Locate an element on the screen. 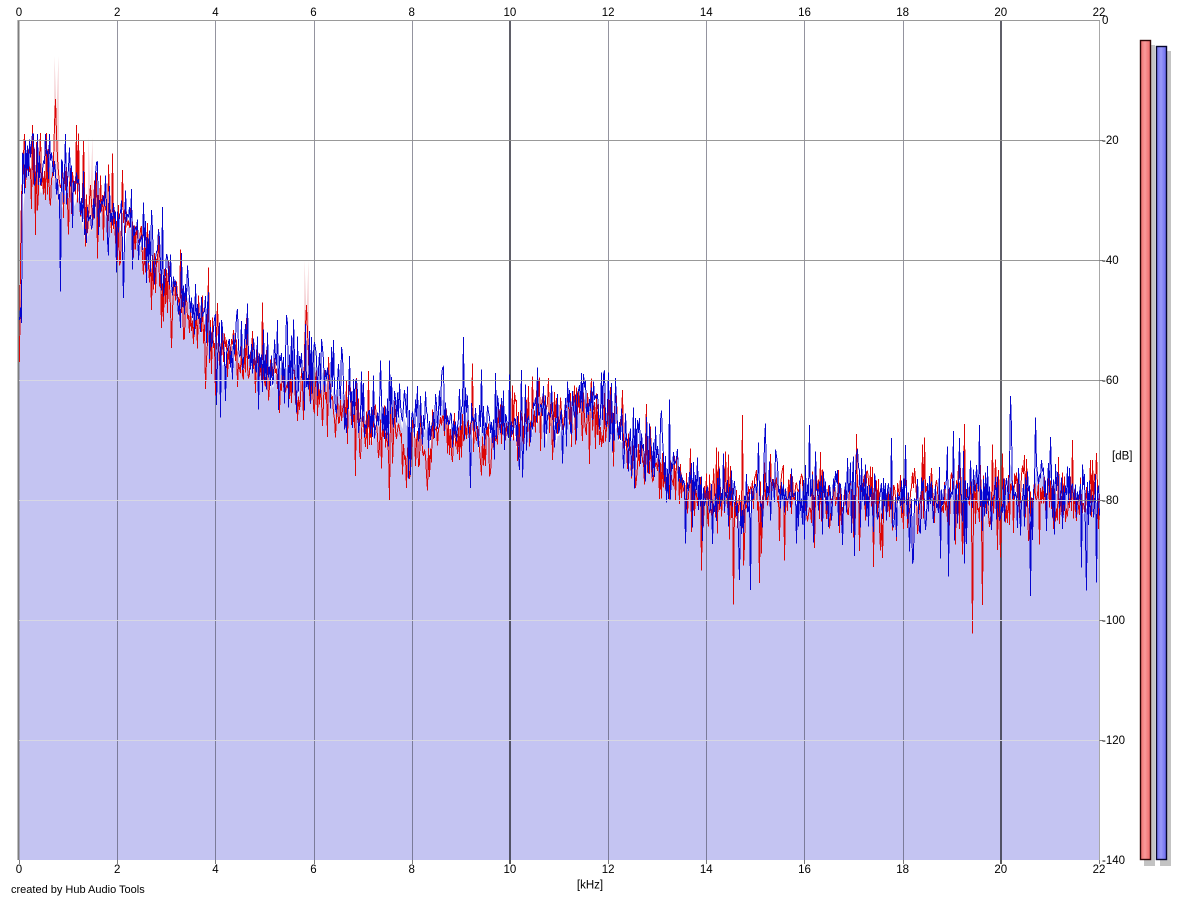 The height and width of the screenshot is (902, 1180). svg-text: created by Hub Audio Tools is located at coordinates (78, 890).